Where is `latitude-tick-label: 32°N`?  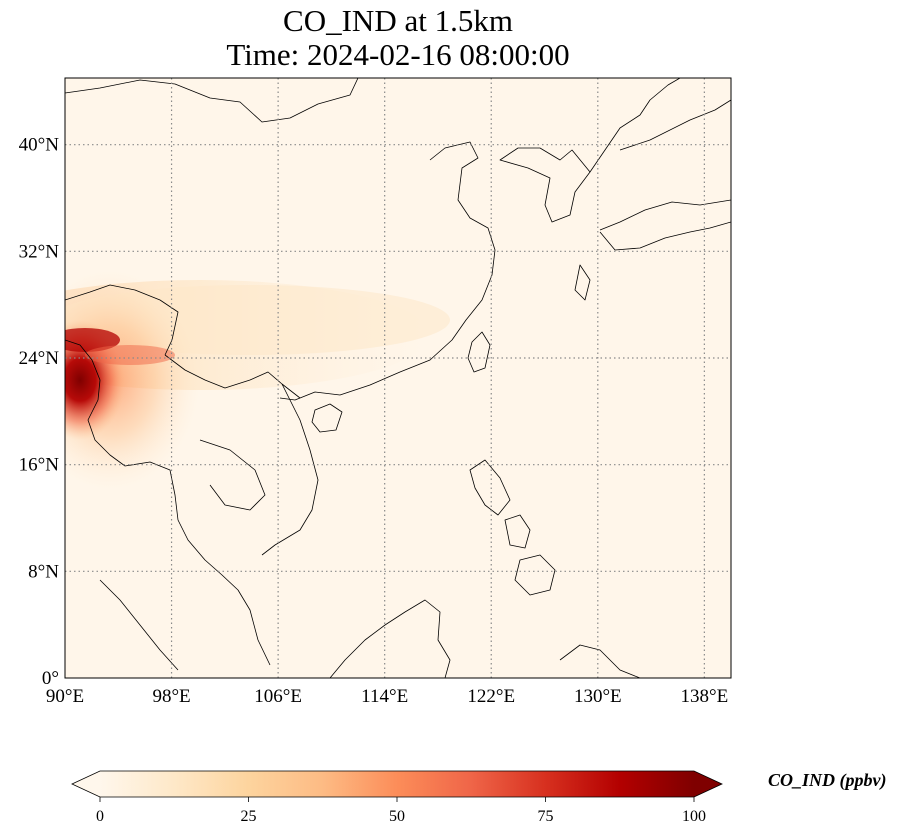
latitude-tick-label: 32°N is located at coordinates (39, 251).